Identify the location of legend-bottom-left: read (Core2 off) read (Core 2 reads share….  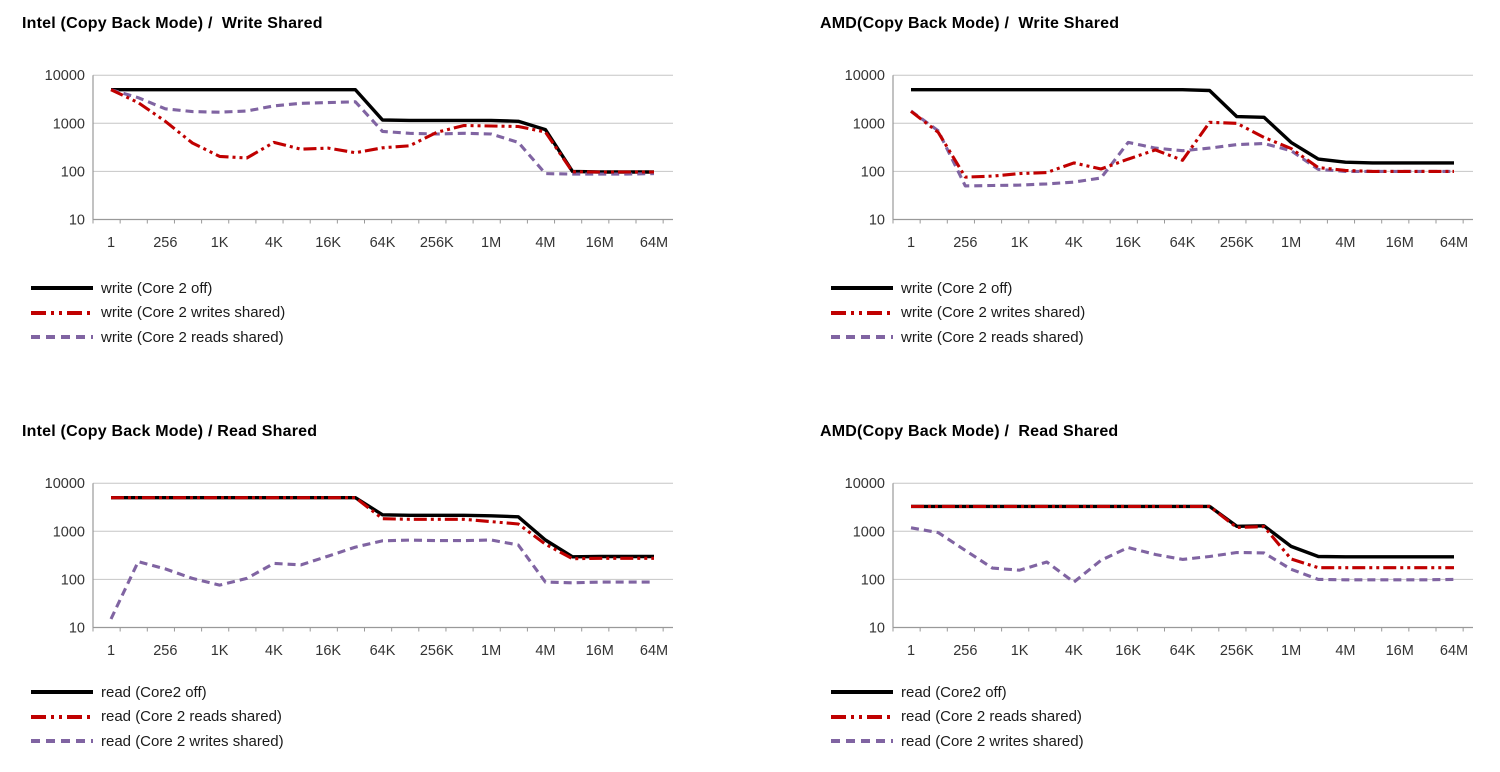
(157, 717).